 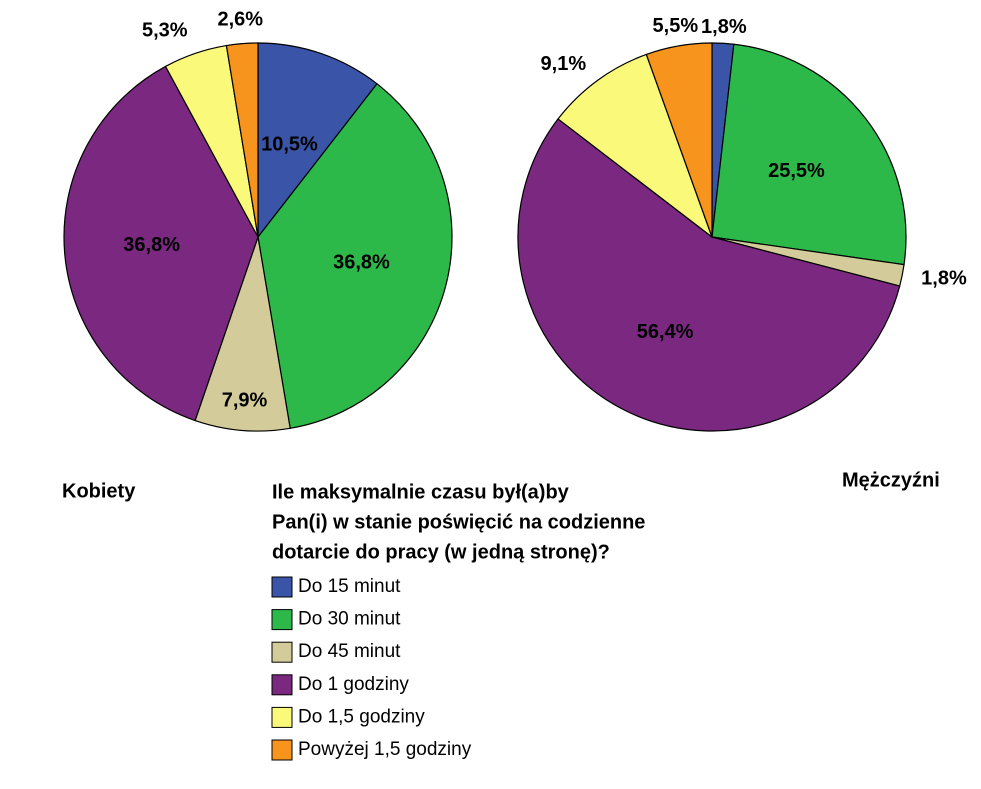 What do you see at coordinates (99, 491) in the screenshot?
I see `pie-title: Kobiety` at bounding box center [99, 491].